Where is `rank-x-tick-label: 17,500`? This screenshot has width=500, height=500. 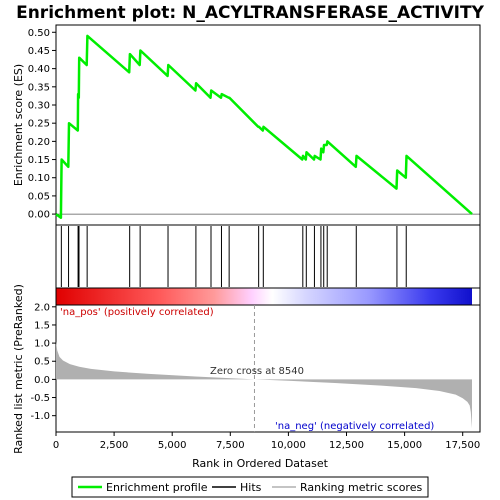 rank-x-tick-label: 17,500 is located at coordinates (462, 445).